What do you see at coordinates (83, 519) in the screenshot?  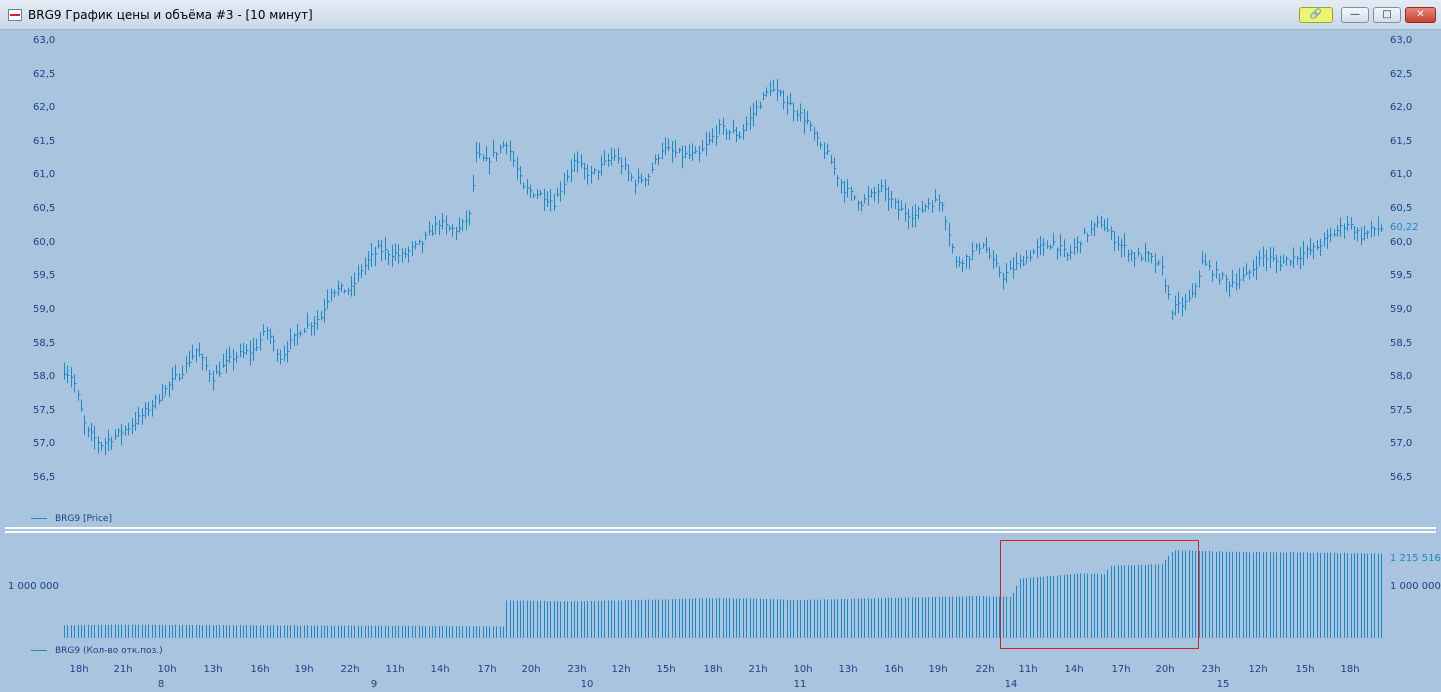 I see `price-legend-label: BRG9 [Price]` at bounding box center [83, 519].